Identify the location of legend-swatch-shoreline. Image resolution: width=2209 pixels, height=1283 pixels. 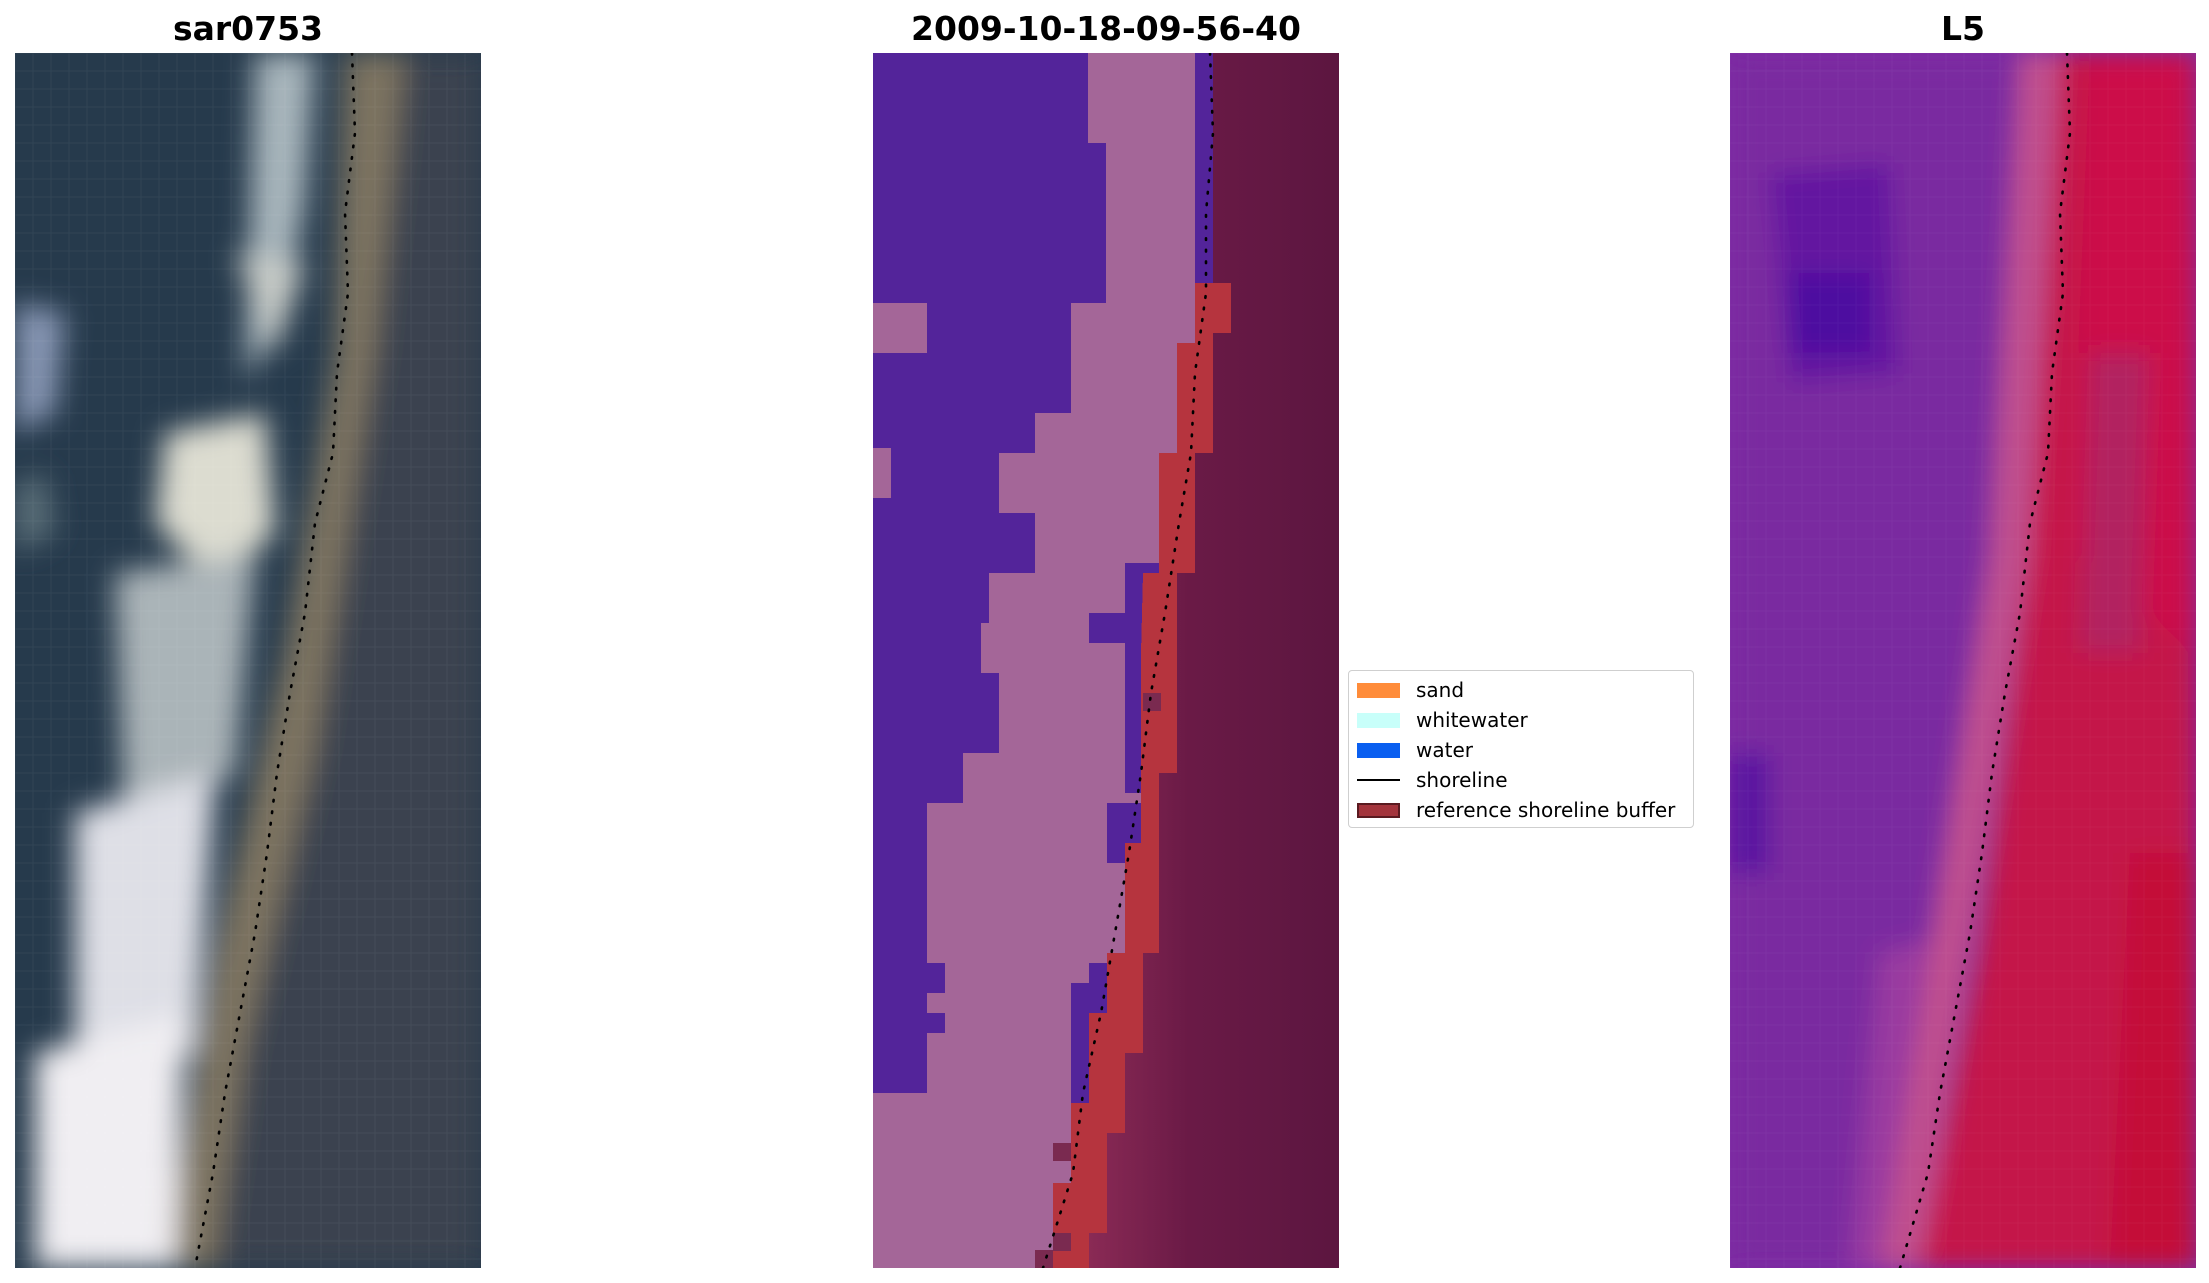
(1378, 780).